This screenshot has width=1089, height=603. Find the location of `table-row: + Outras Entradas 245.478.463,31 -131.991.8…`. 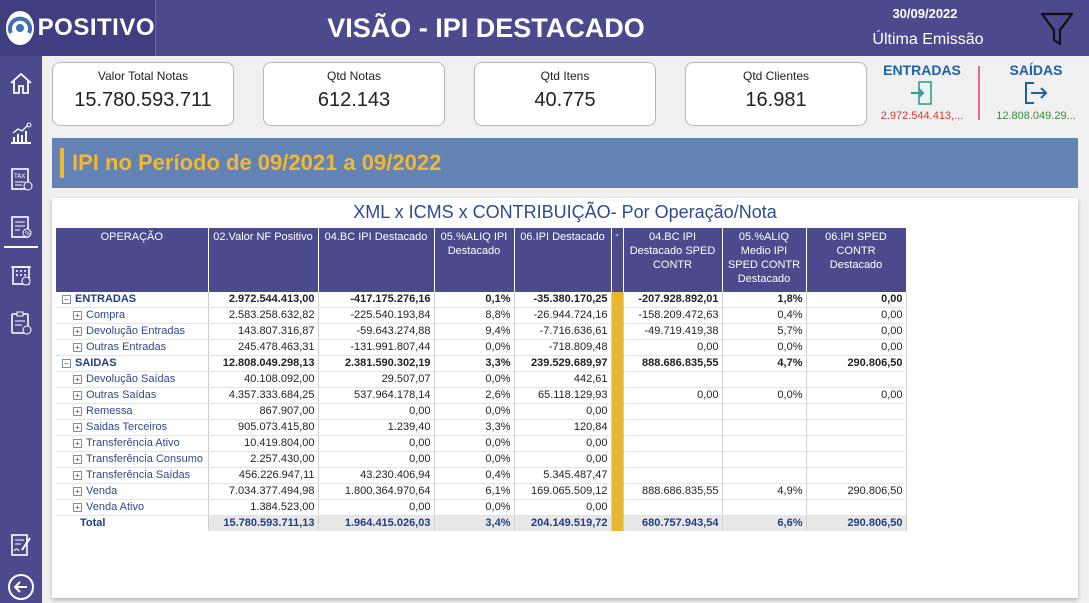

table-row: + Outras Entradas 245.478.463,31 -131.991.8… is located at coordinates (481, 347).